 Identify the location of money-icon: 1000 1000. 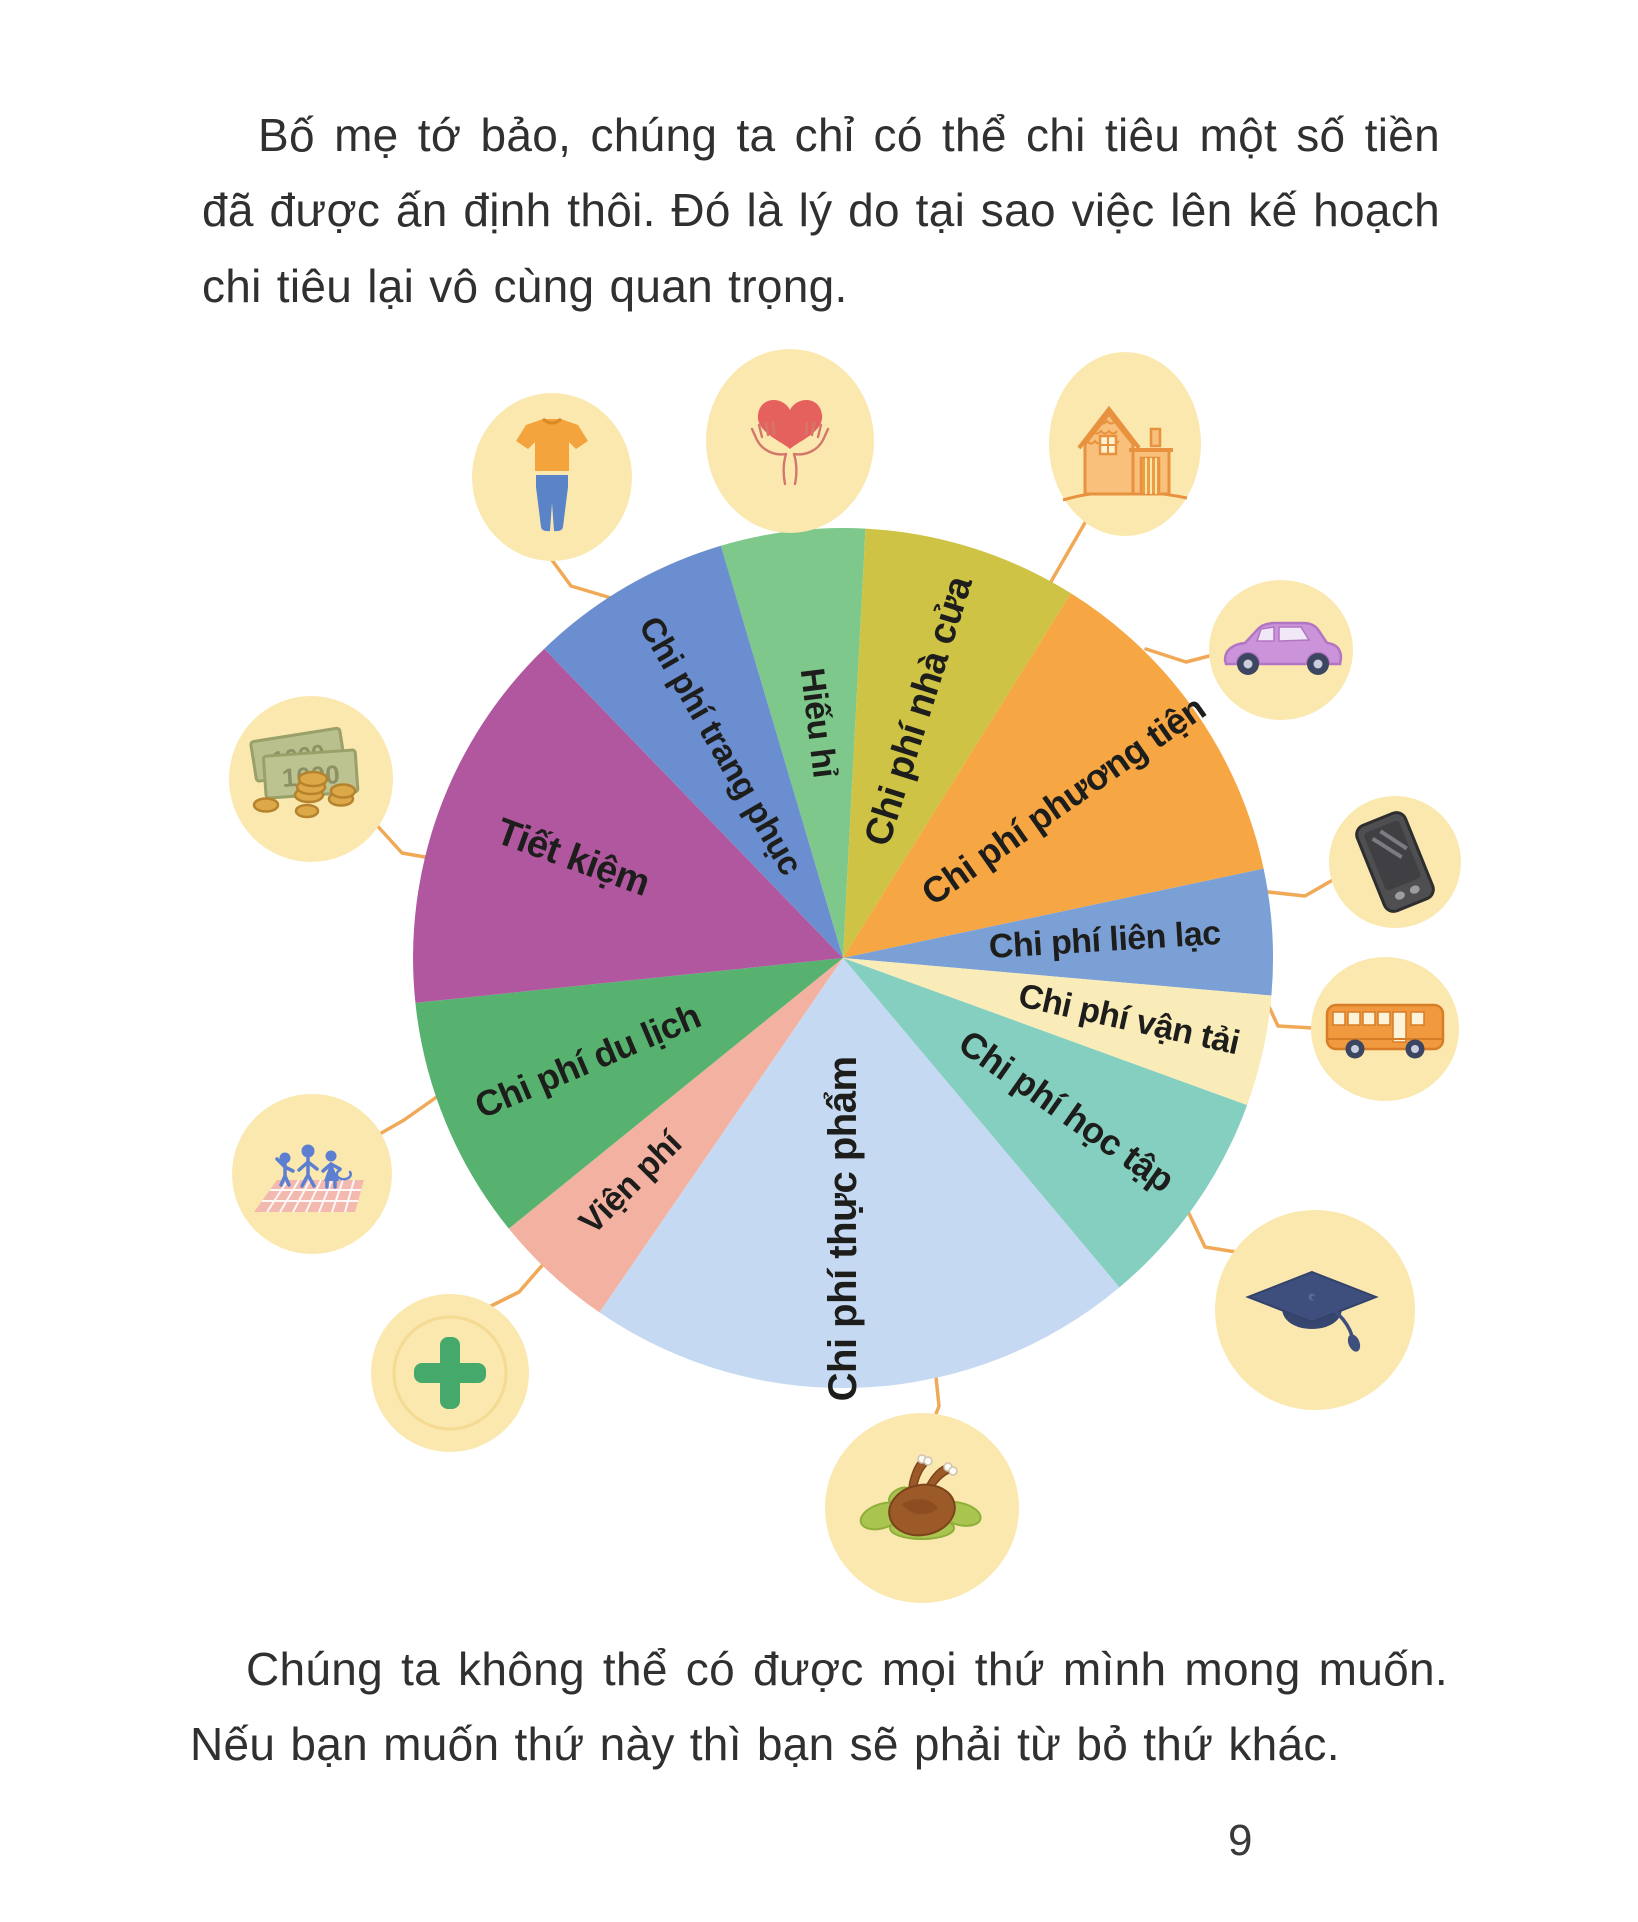
(304, 772).